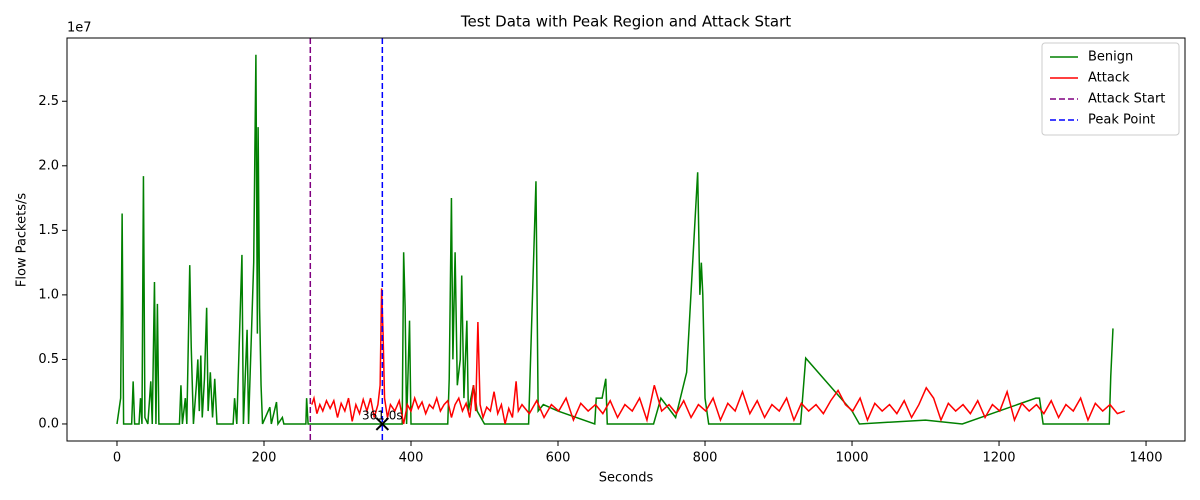 This screenshot has height=500, width=1200. Describe the element at coordinates (1145, 458) in the screenshot. I see `x-tick-label: 1400` at that location.